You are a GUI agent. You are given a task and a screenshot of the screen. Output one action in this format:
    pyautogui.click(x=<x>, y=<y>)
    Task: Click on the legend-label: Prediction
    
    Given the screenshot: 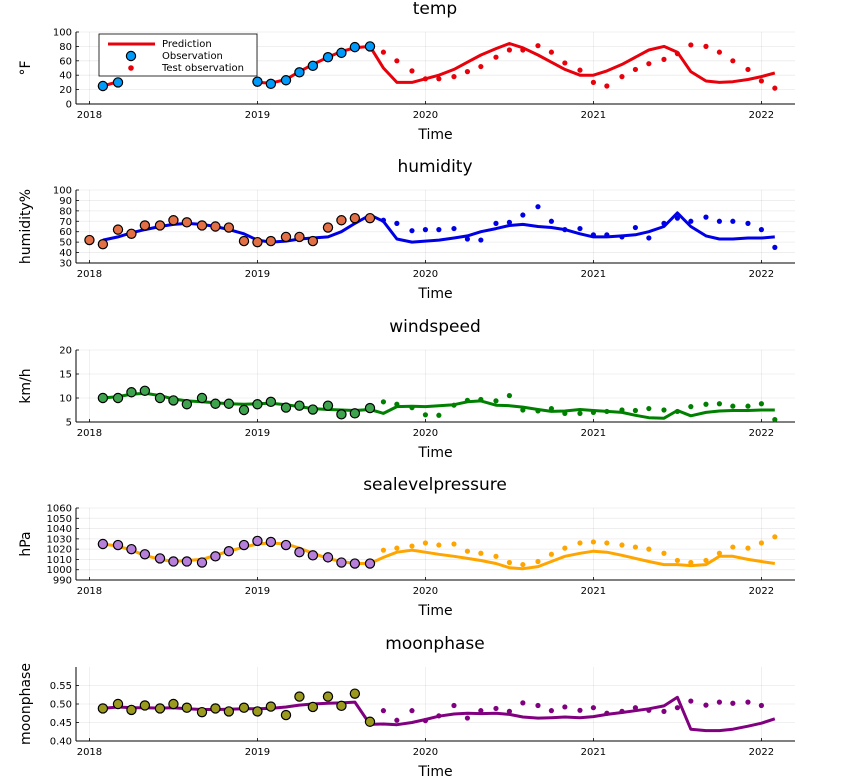 What is the action you would take?
    pyautogui.click(x=187, y=44)
    